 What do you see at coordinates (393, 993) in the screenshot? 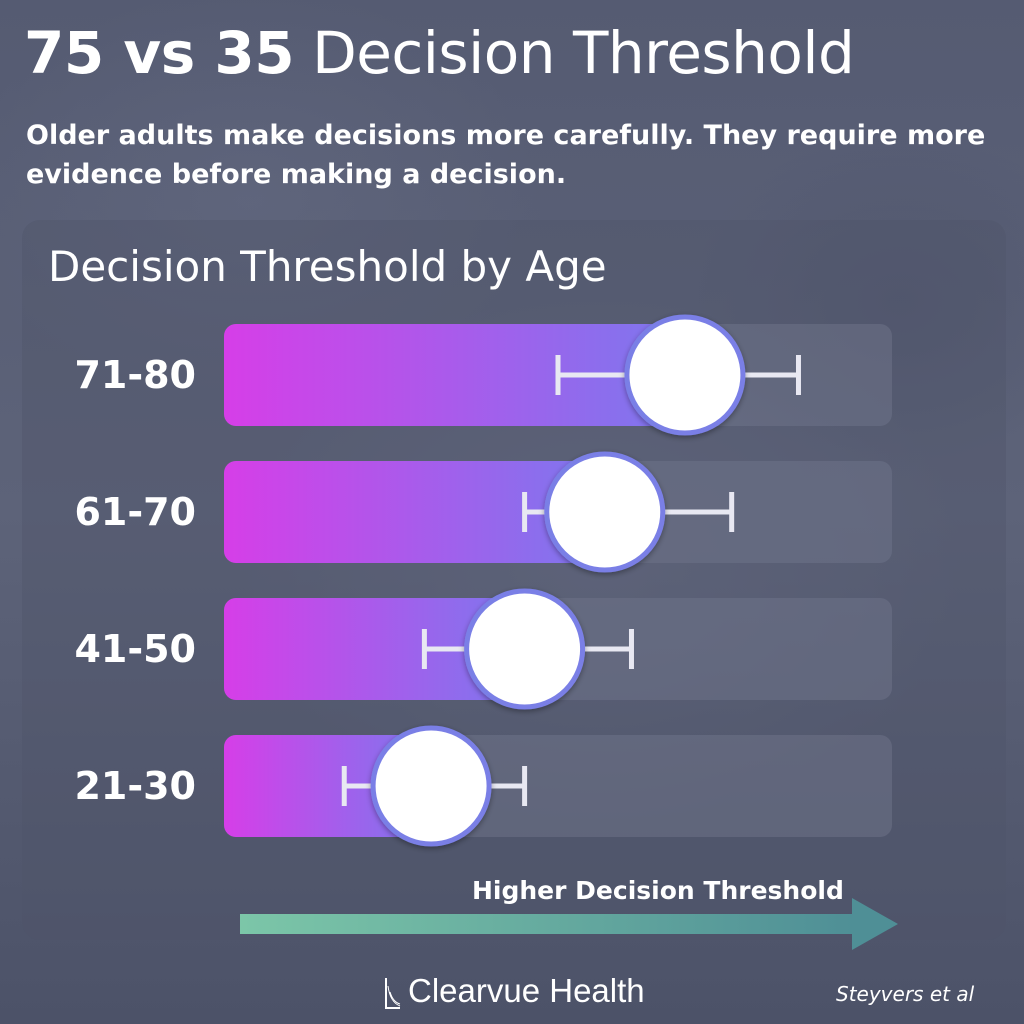
I see `brand-mark-icon` at bounding box center [393, 993].